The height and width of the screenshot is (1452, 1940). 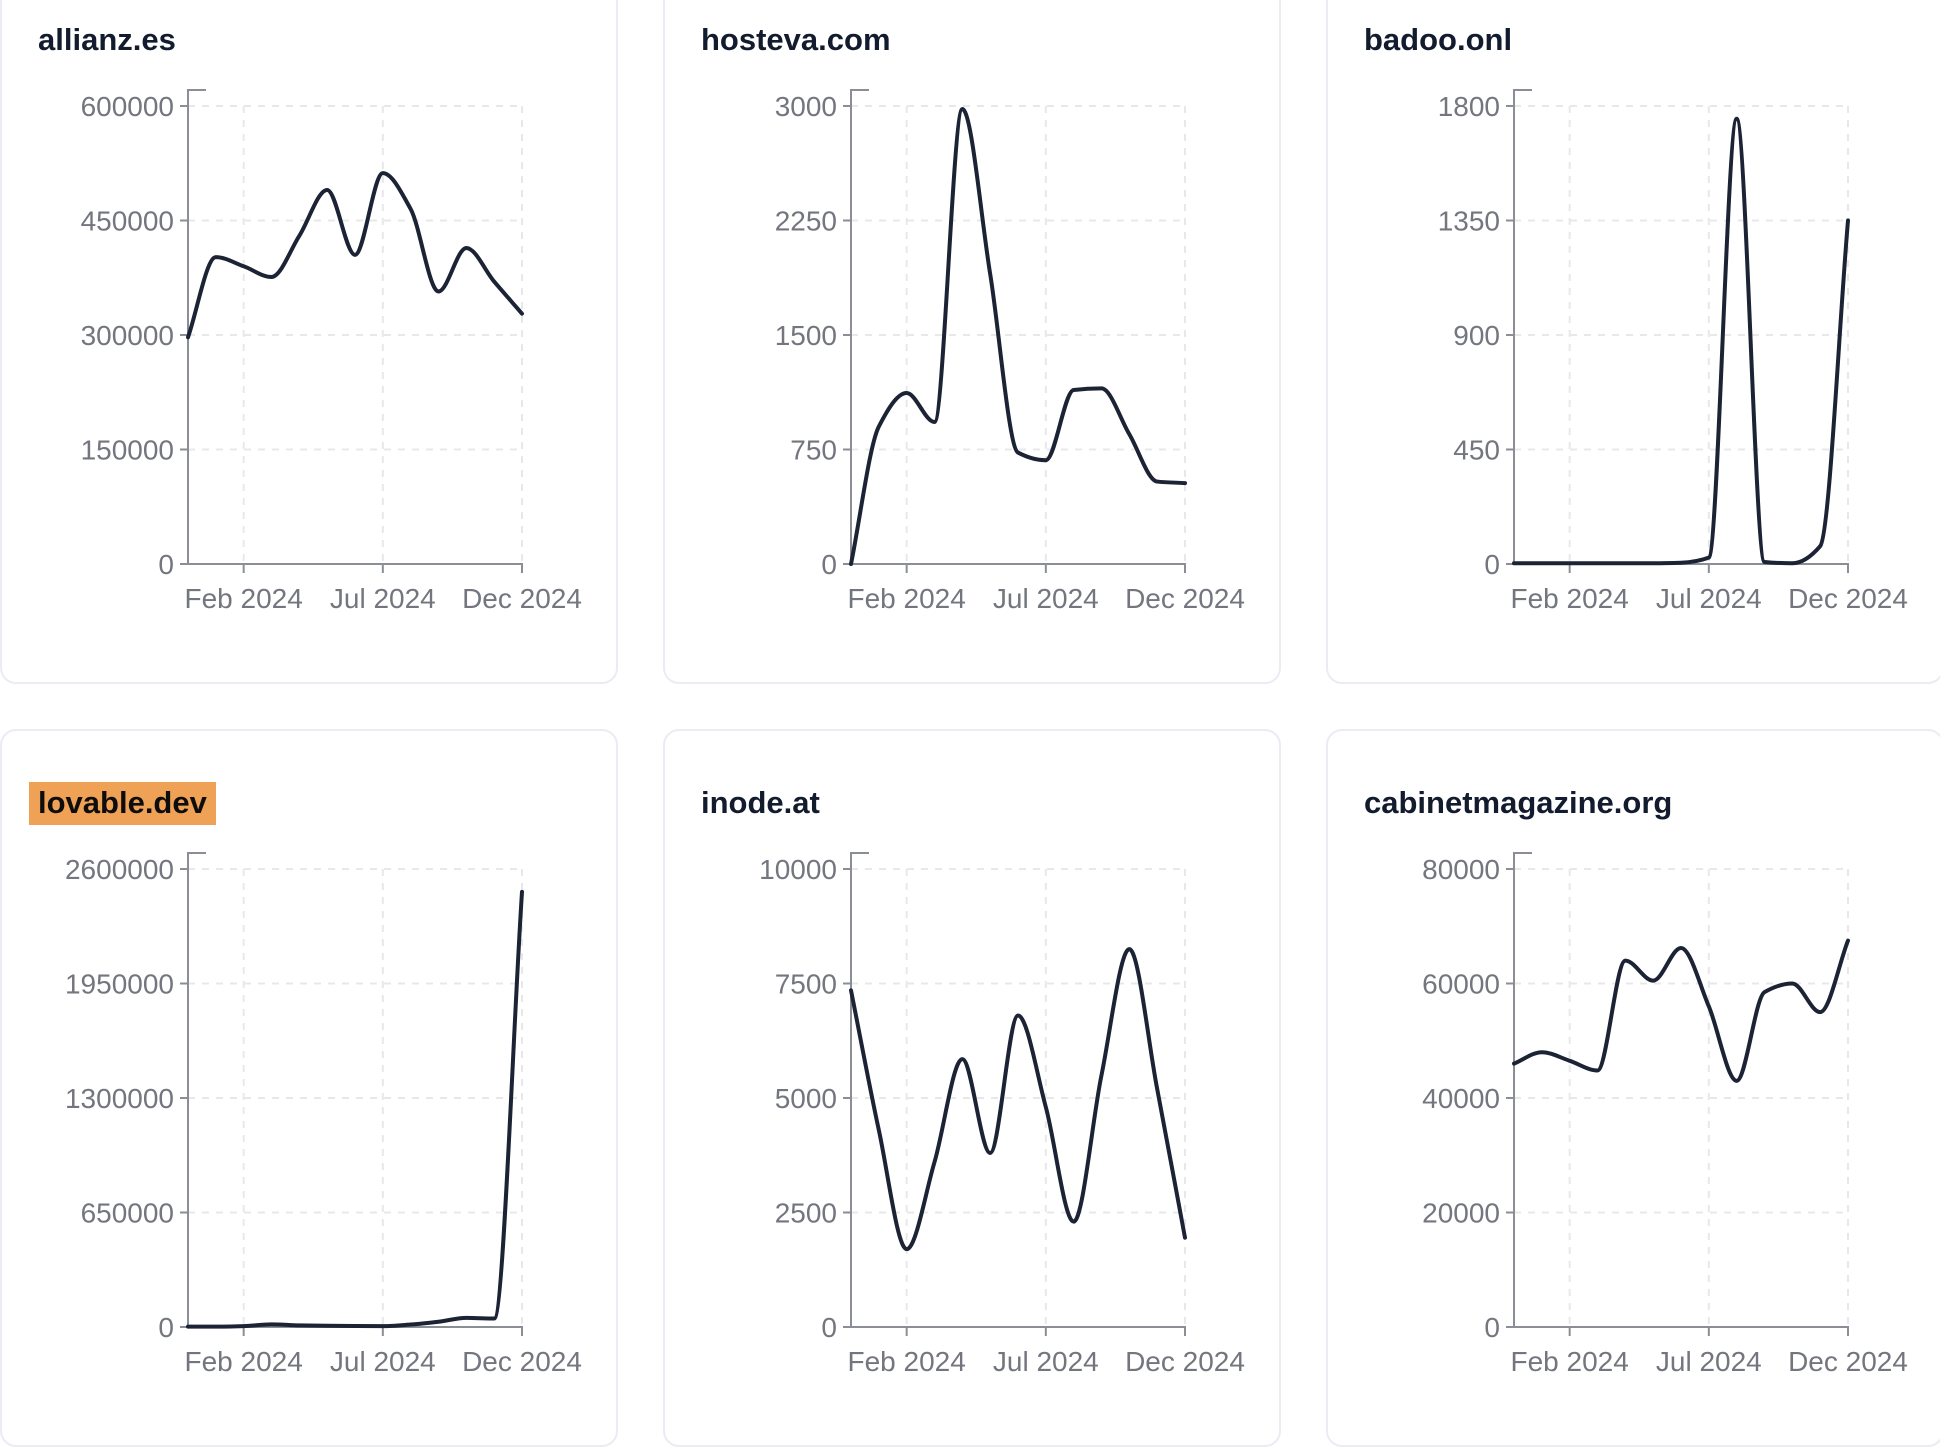 What do you see at coordinates (1461, 1213) in the screenshot?
I see `y-tick-label: 20000` at bounding box center [1461, 1213].